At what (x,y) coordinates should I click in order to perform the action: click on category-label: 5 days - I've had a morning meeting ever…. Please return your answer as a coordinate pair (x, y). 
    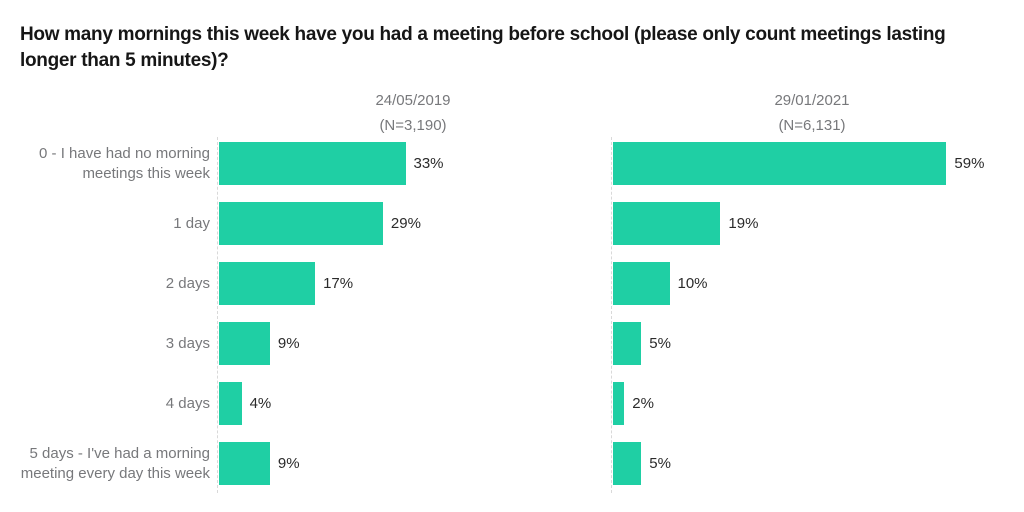
    Looking at the image, I should click on (115, 463).